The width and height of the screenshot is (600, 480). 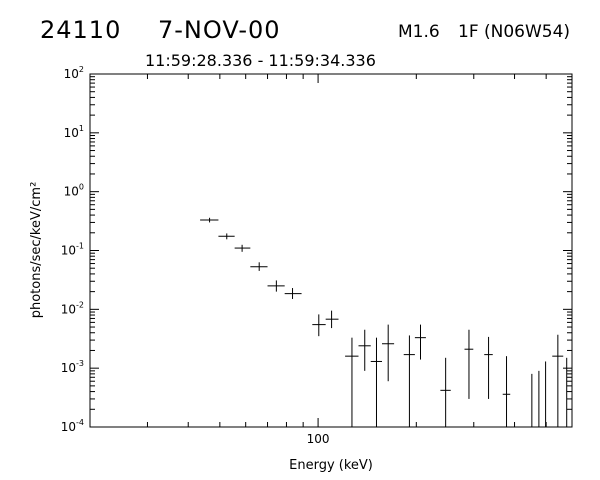 I want to click on flare-location: 1F (N06W54), so click(x=514, y=32).